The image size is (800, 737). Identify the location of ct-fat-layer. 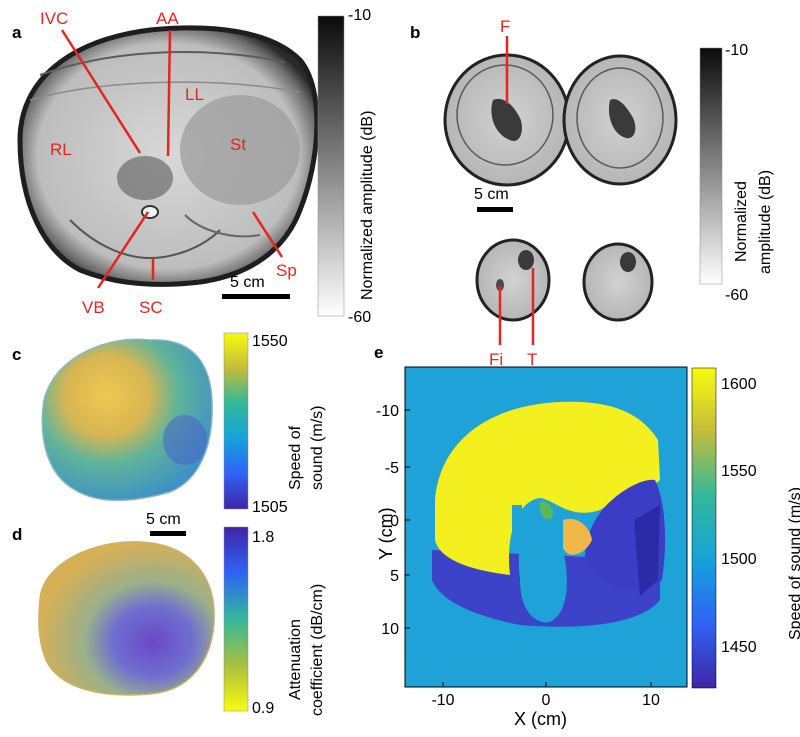
(162, 63).